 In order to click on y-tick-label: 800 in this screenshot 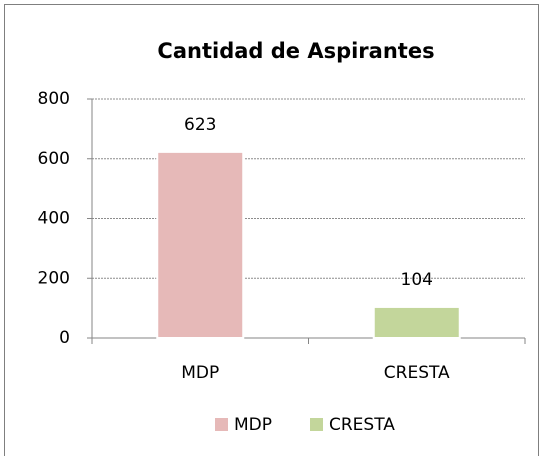, I will do `click(54, 99)`.